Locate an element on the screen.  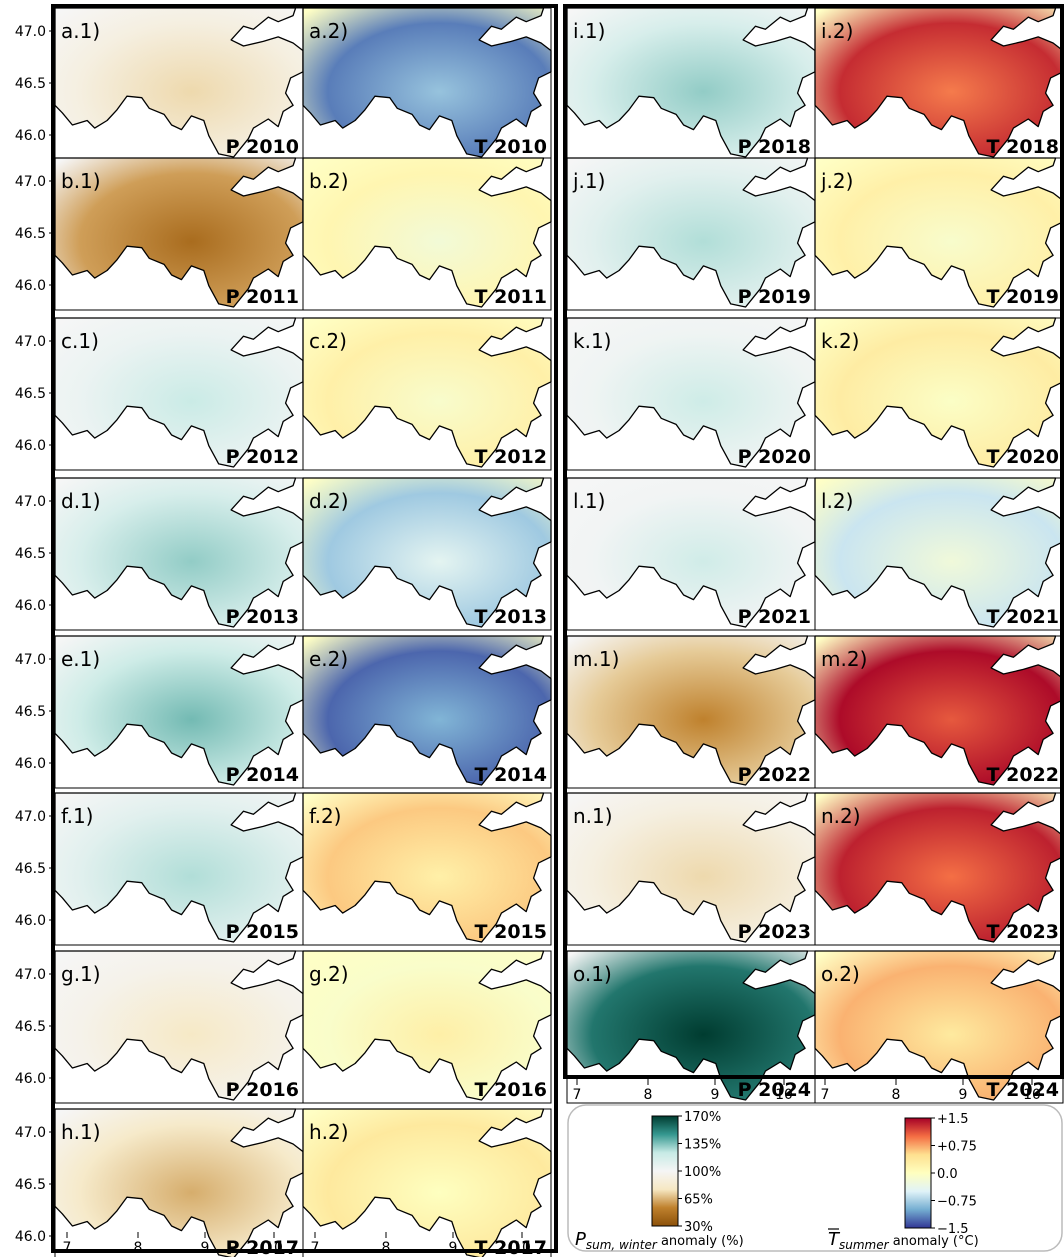
map-panel-d1: d.1) P 2013 is located at coordinates (179, 554).